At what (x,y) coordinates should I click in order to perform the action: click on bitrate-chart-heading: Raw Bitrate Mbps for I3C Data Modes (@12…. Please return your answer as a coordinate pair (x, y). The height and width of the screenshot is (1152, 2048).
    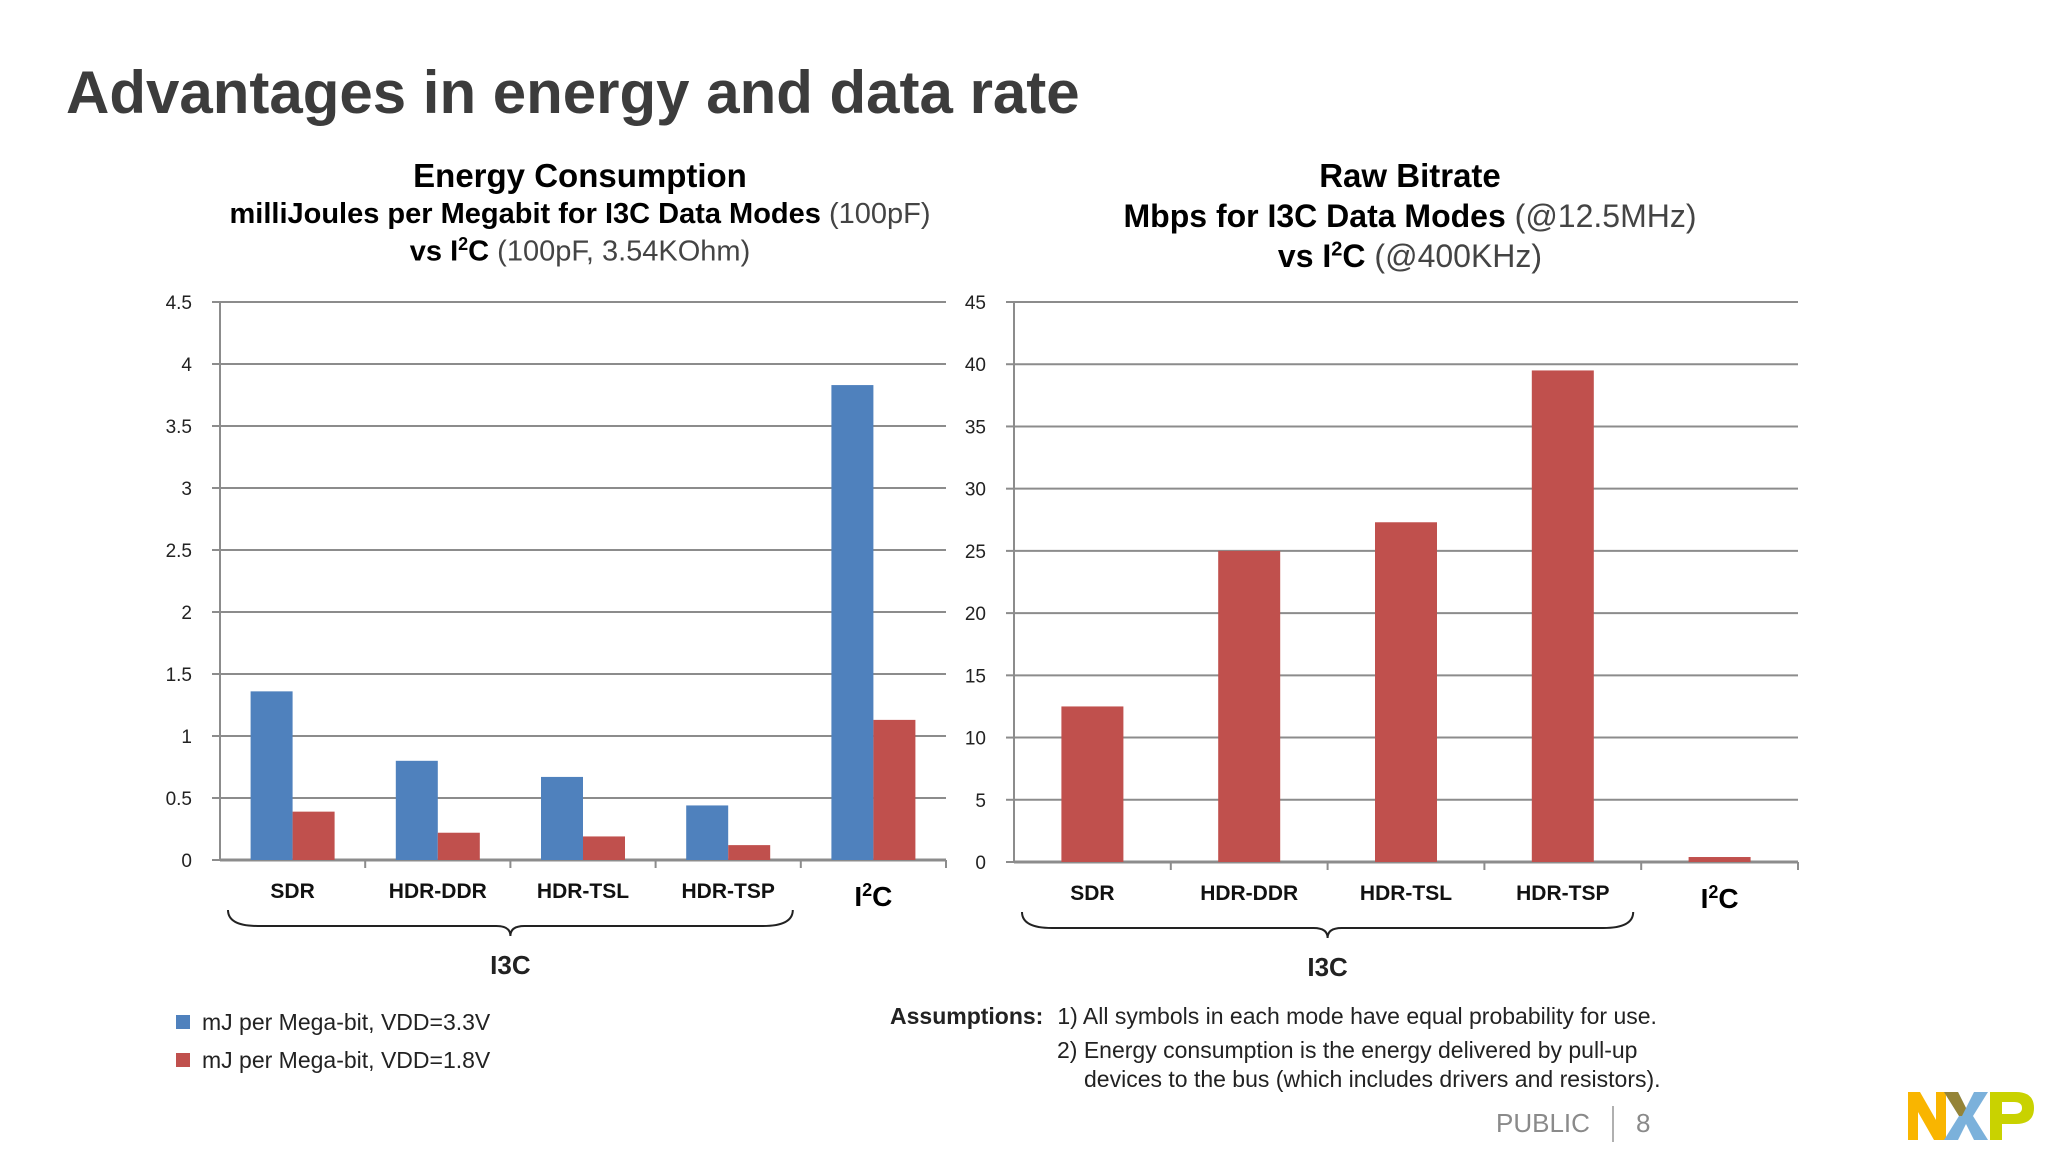
    Looking at the image, I should click on (1410, 215).